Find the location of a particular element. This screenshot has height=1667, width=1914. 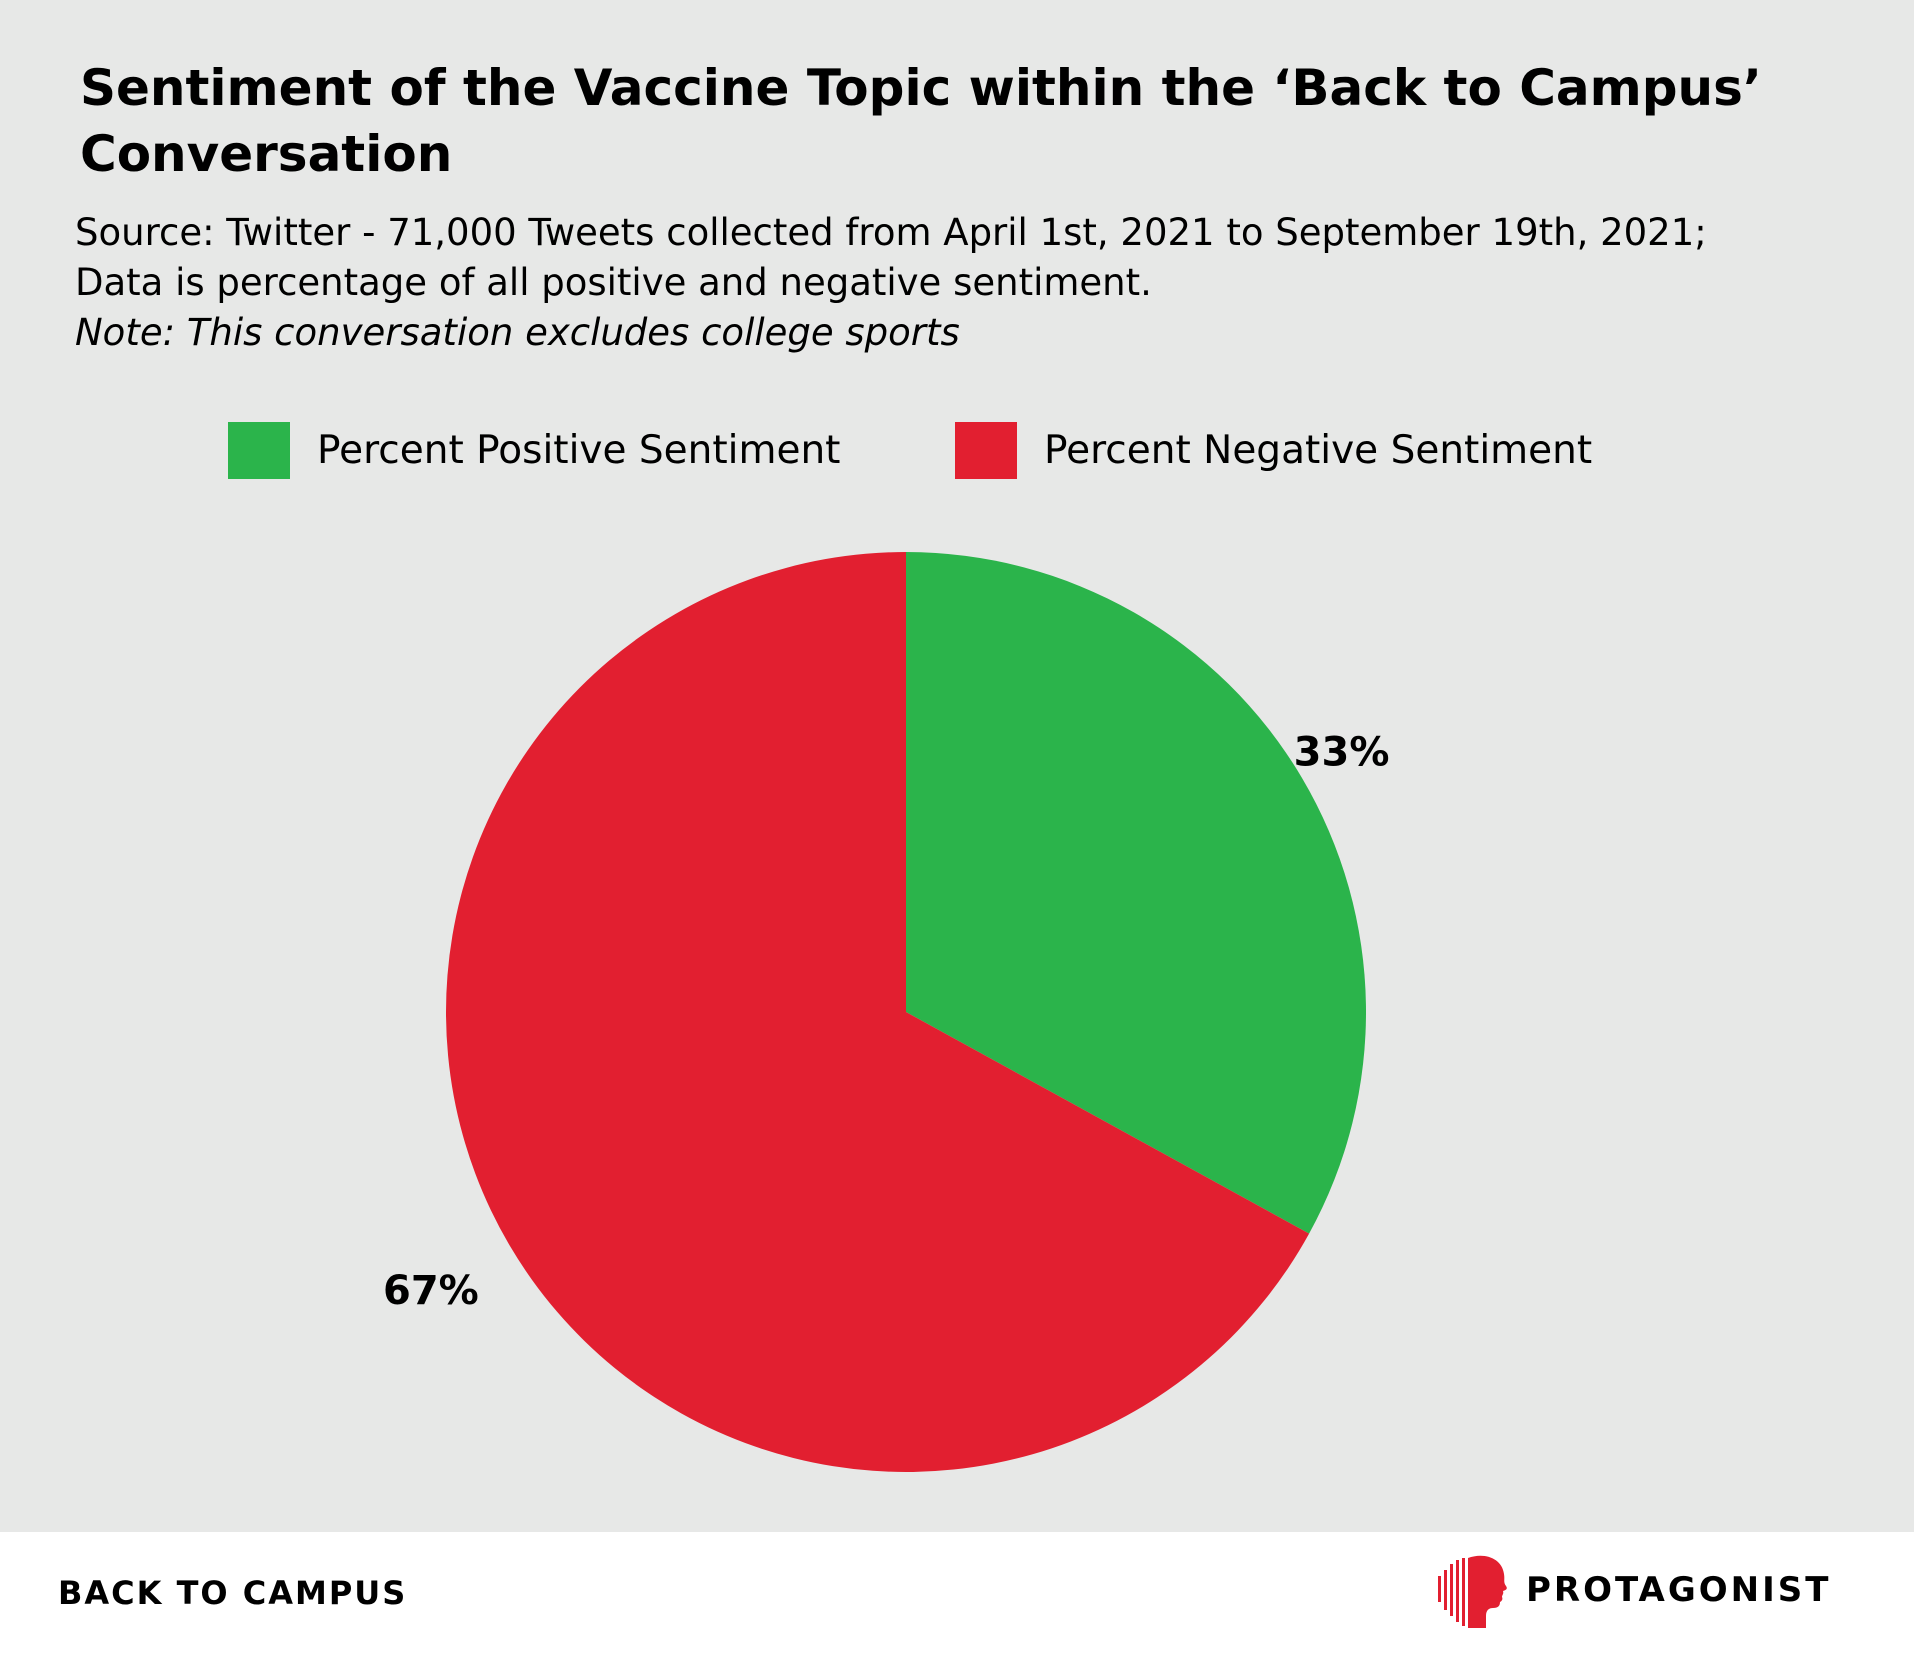

legend-swatch-negative is located at coordinates (986, 450).